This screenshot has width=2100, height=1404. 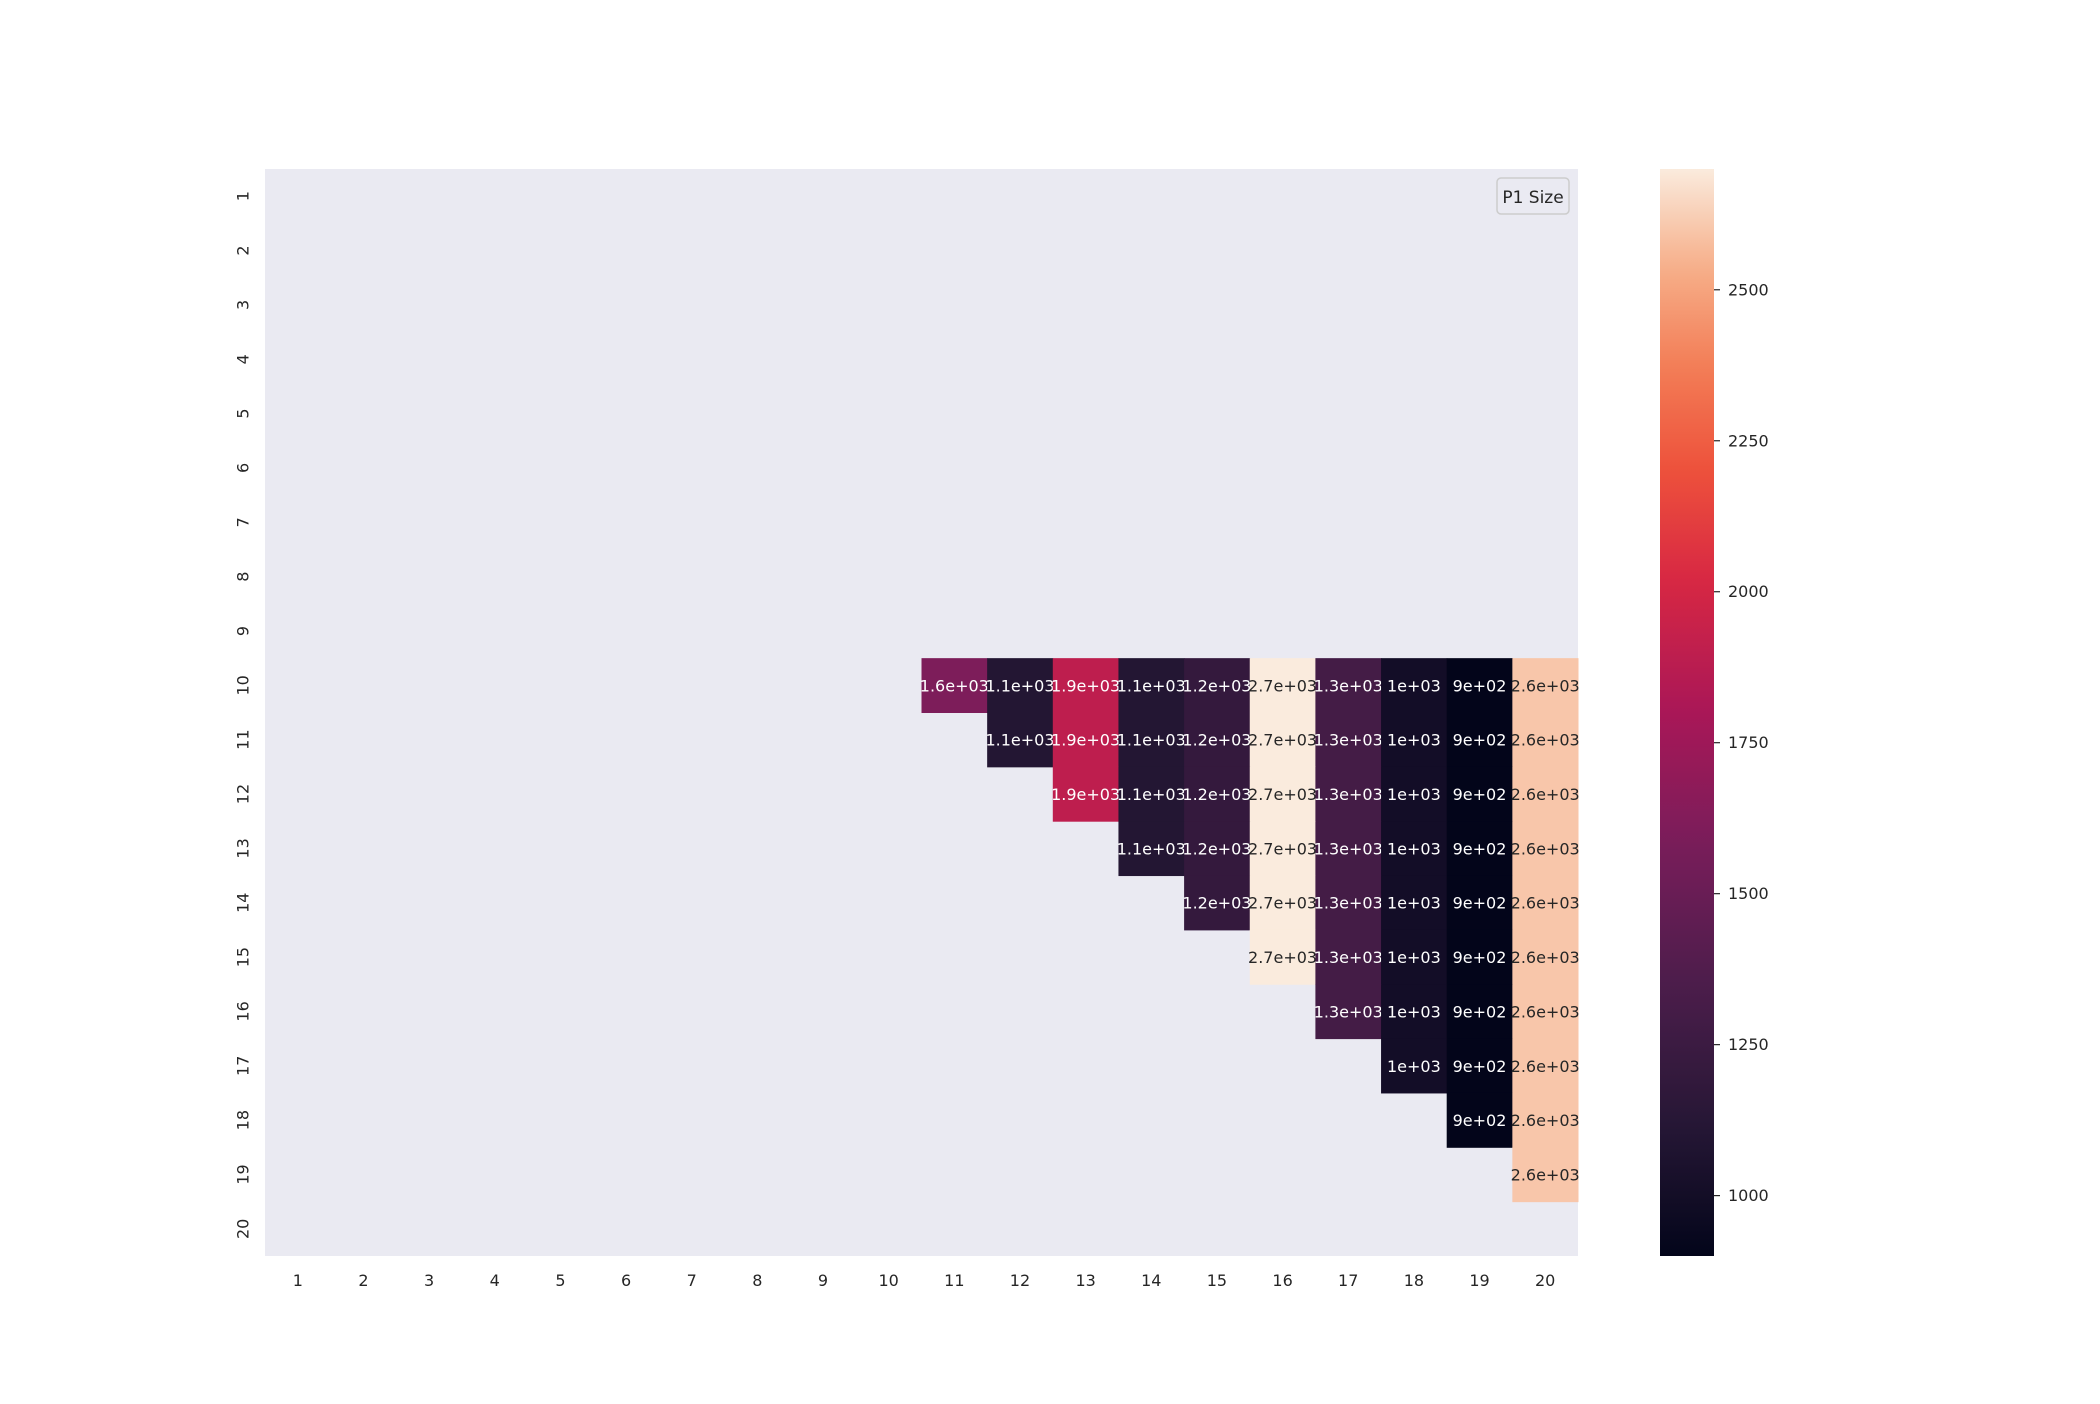 I want to click on y-tick-label: 3, so click(x=243, y=305).